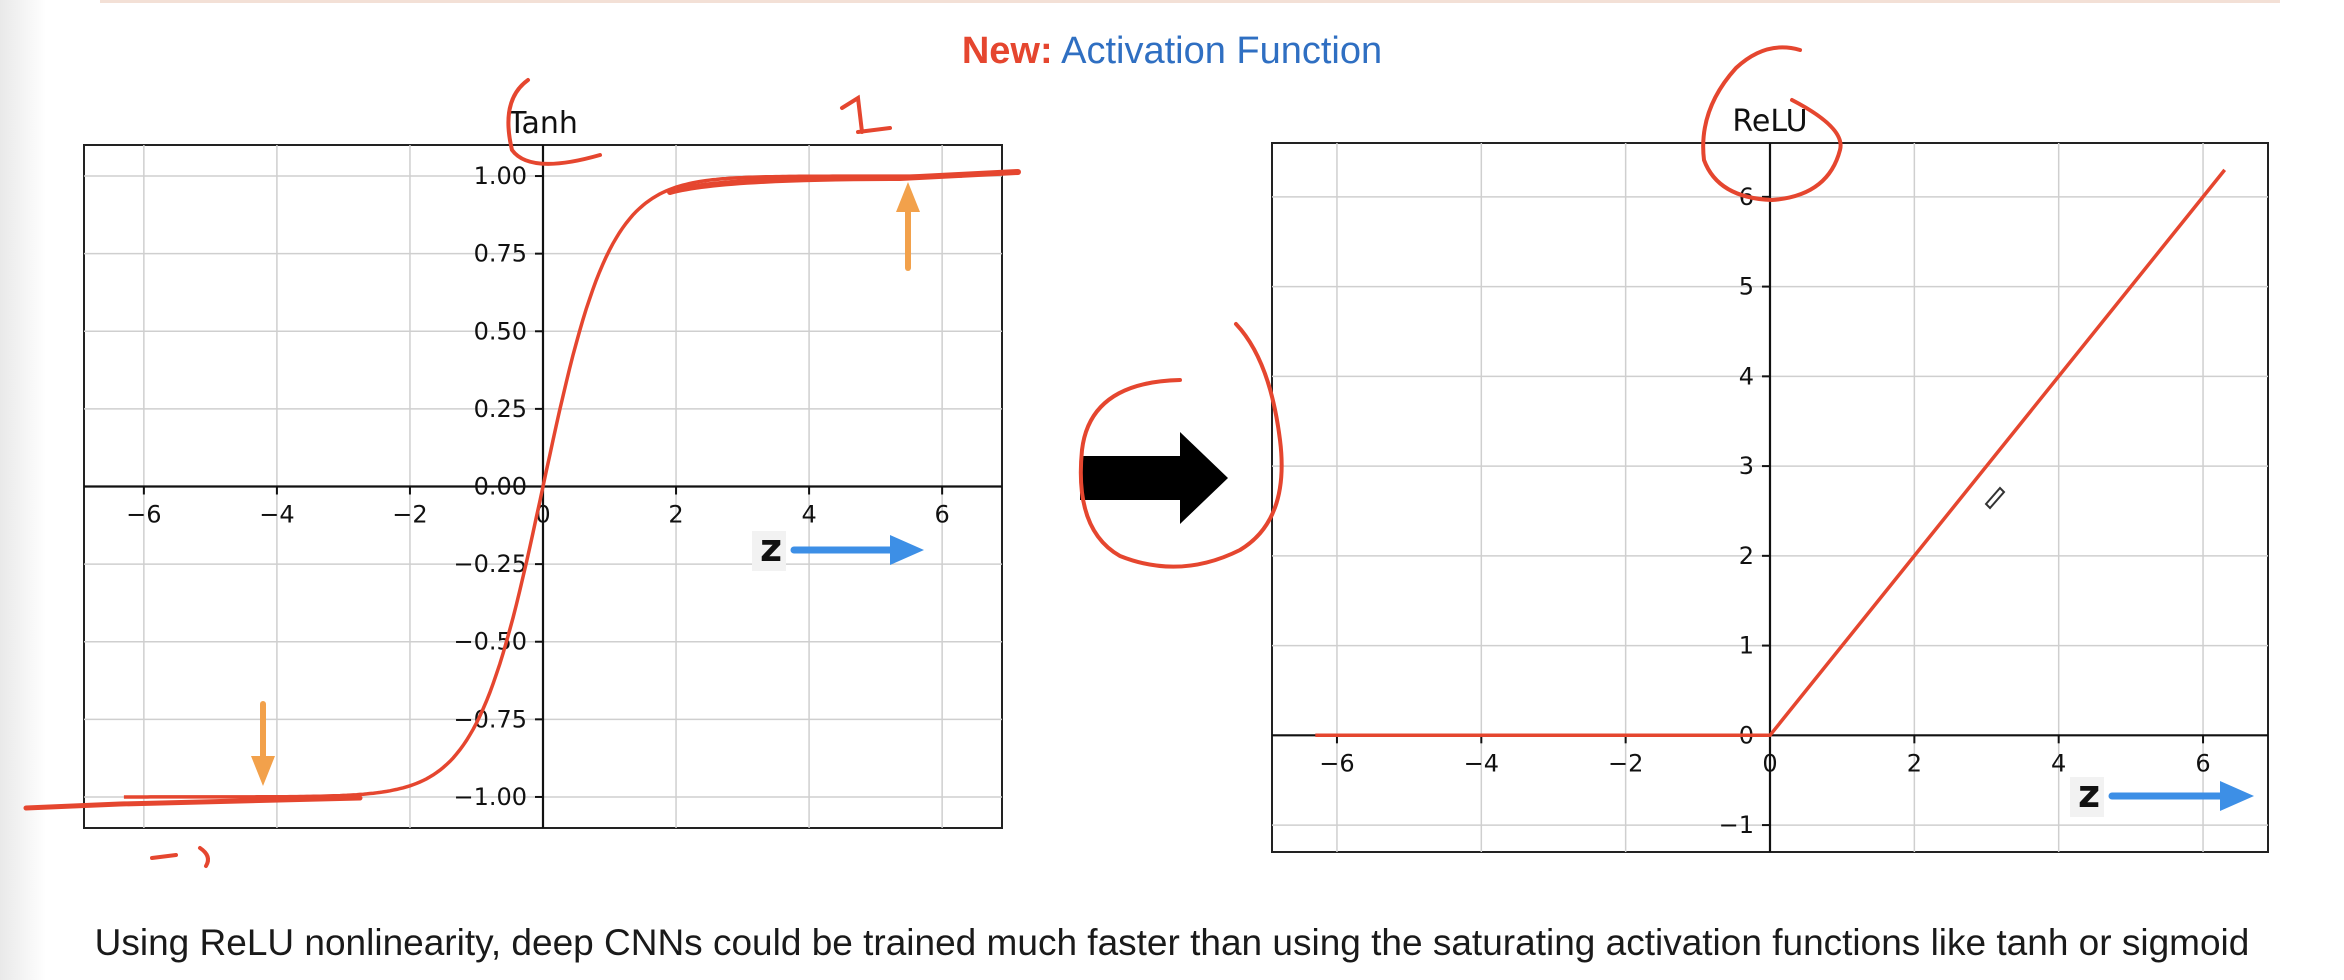  I want to click on y-tick-label: −0.75, so click(490, 719).